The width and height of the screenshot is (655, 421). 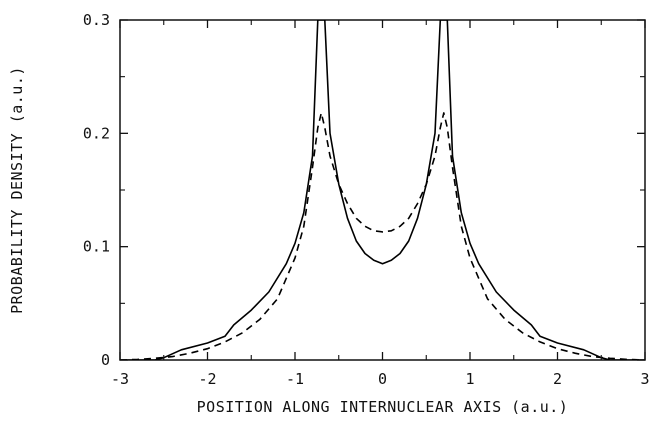 I want to click on x-tick-label: -3, so click(x=120, y=379).